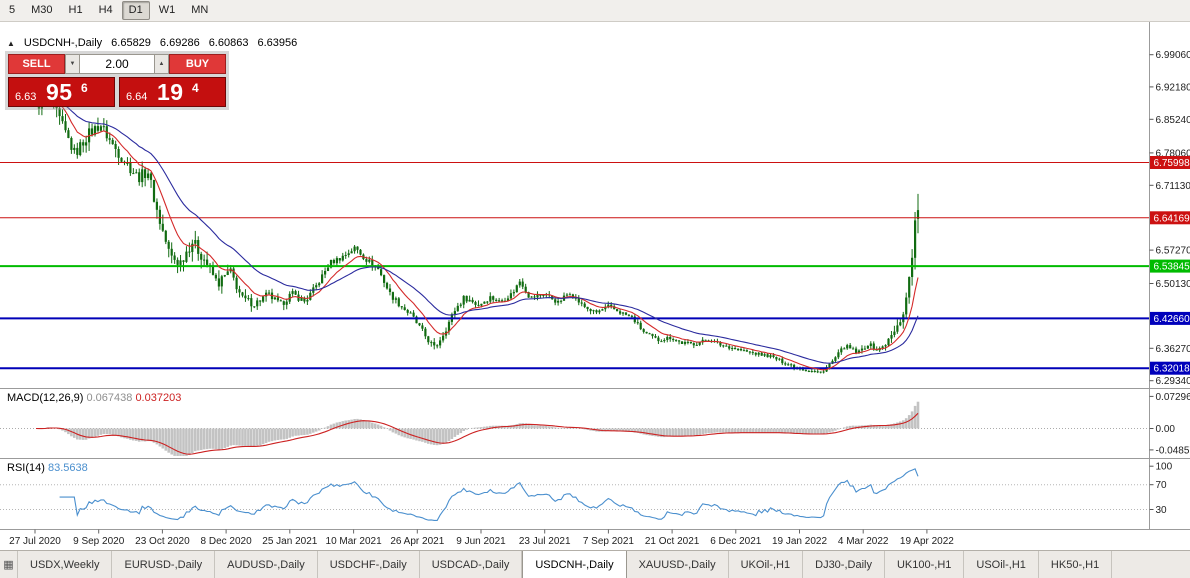 This screenshot has width=1190, height=578. I want to click on chart-tab-usdx-weekly: USDX,Weekly, so click(65, 564).